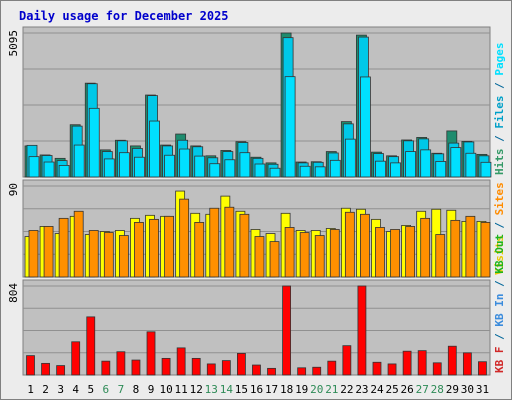 This screenshot has width=512, height=400. Describe the element at coordinates (437, 389) in the screenshot. I see `x-tick-label: 28` at that location.